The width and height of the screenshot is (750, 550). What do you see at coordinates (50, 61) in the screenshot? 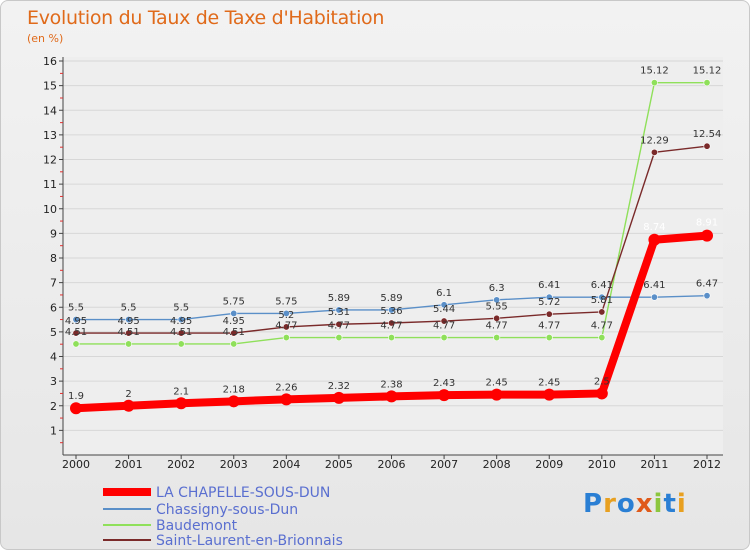
I see `y-tick-label-16: 16` at bounding box center [50, 61].